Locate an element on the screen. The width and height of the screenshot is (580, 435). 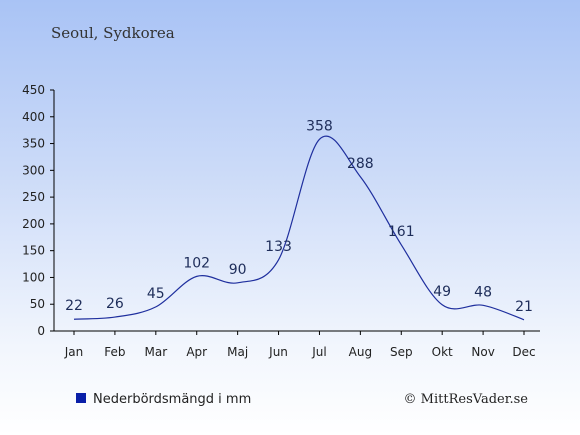
x-tick-label: Feb is located at coordinates (114, 352).